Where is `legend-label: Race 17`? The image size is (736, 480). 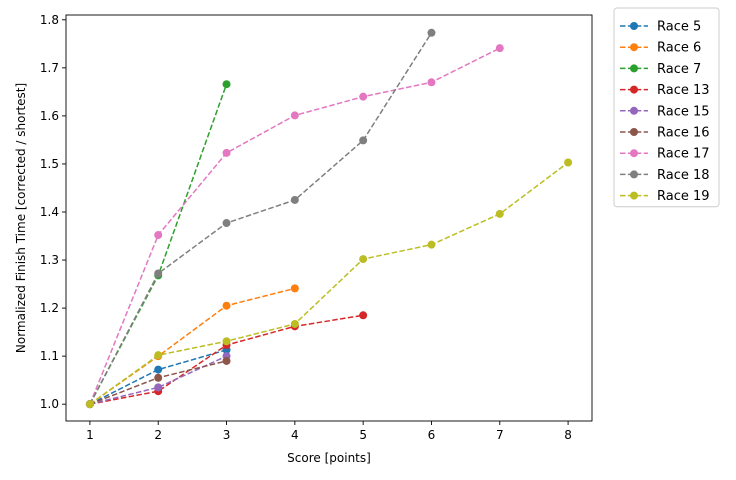 legend-label: Race 17 is located at coordinates (683, 154).